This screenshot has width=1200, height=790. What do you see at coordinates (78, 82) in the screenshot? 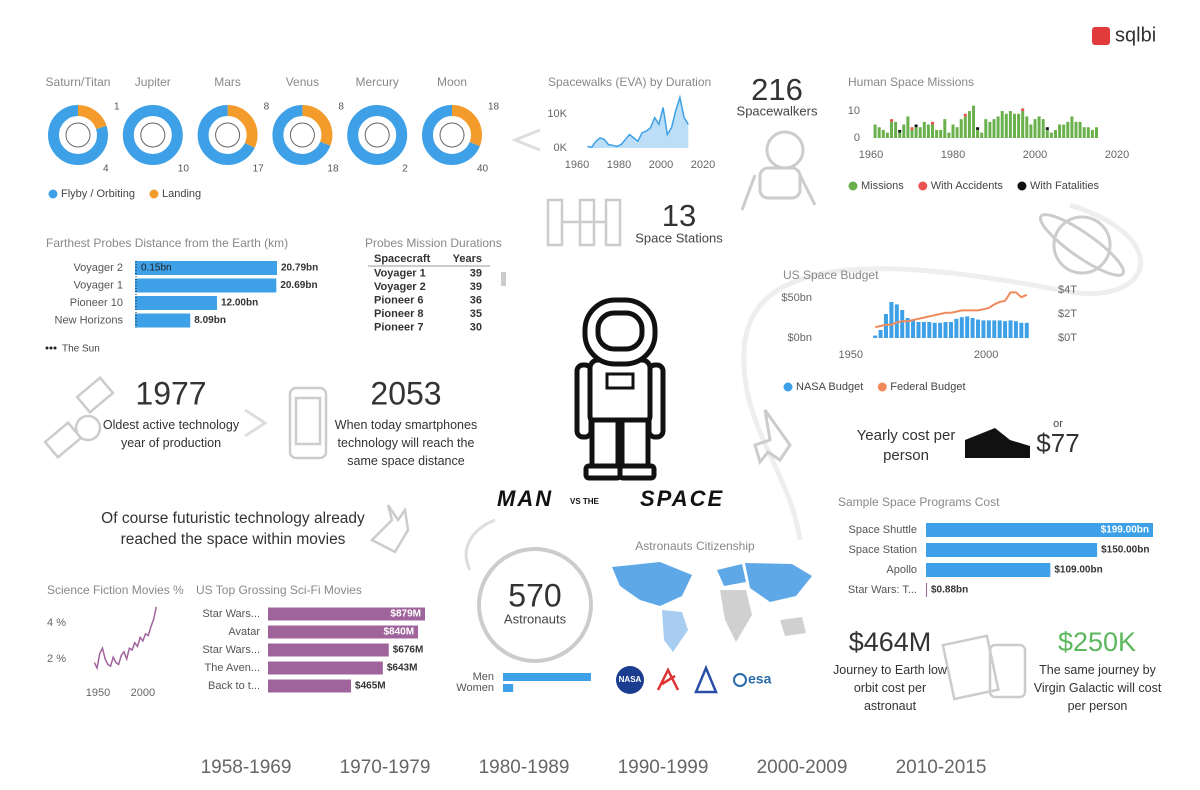
I see `donut-title: Saturn/Titan` at bounding box center [78, 82].